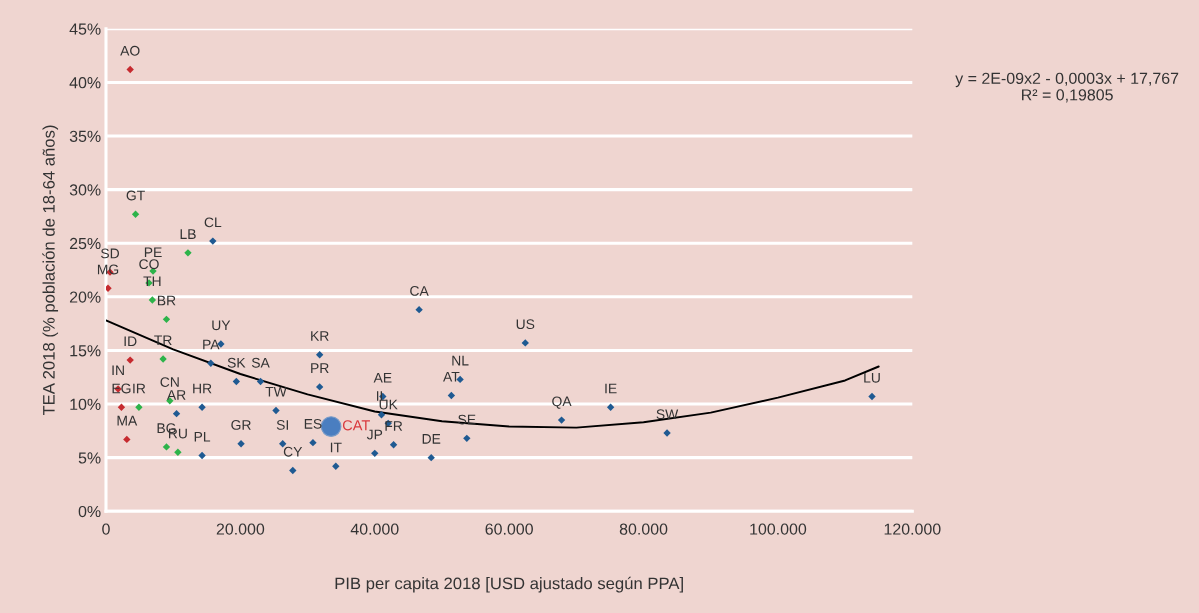 Image resolution: width=1199 pixels, height=613 pixels. Describe the element at coordinates (562, 402) in the screenshot. I see `annotation: QA` at that location.